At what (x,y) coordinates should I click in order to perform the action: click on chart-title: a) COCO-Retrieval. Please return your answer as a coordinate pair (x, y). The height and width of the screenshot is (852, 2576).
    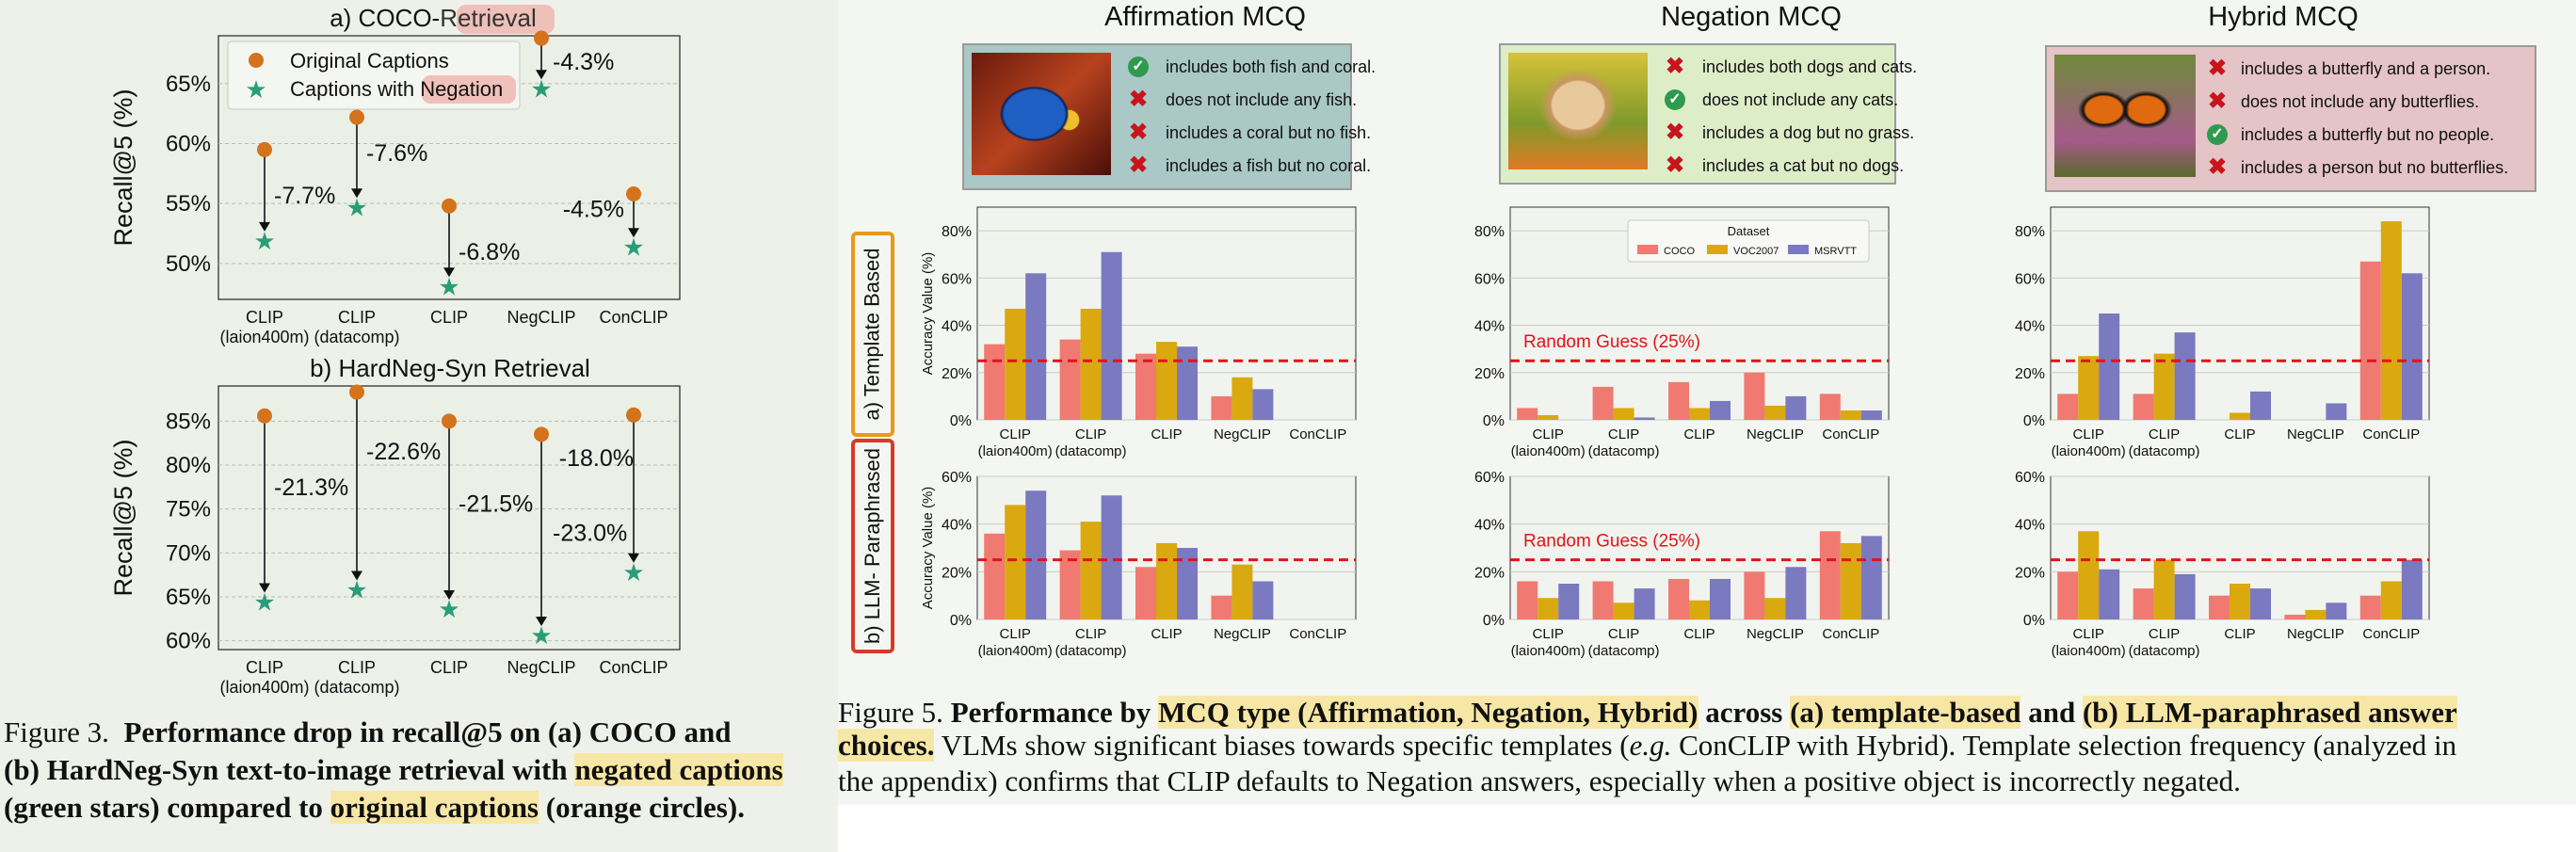
    Looking at the image, I should click on (433, 18).